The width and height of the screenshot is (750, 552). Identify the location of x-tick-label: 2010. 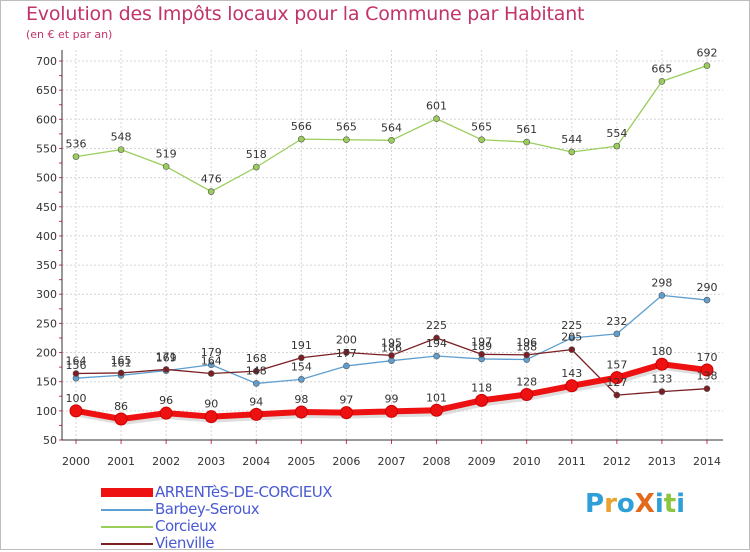
(527, 461).